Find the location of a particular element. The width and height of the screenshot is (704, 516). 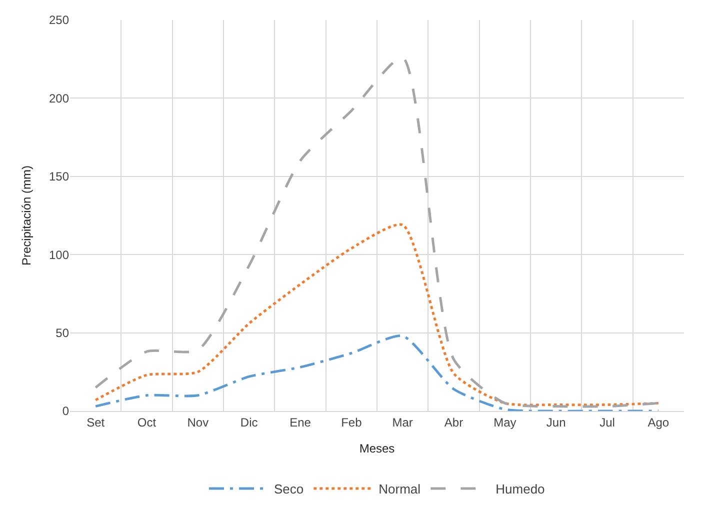

x-tick-label: Set is located at coordinates (96, 422).